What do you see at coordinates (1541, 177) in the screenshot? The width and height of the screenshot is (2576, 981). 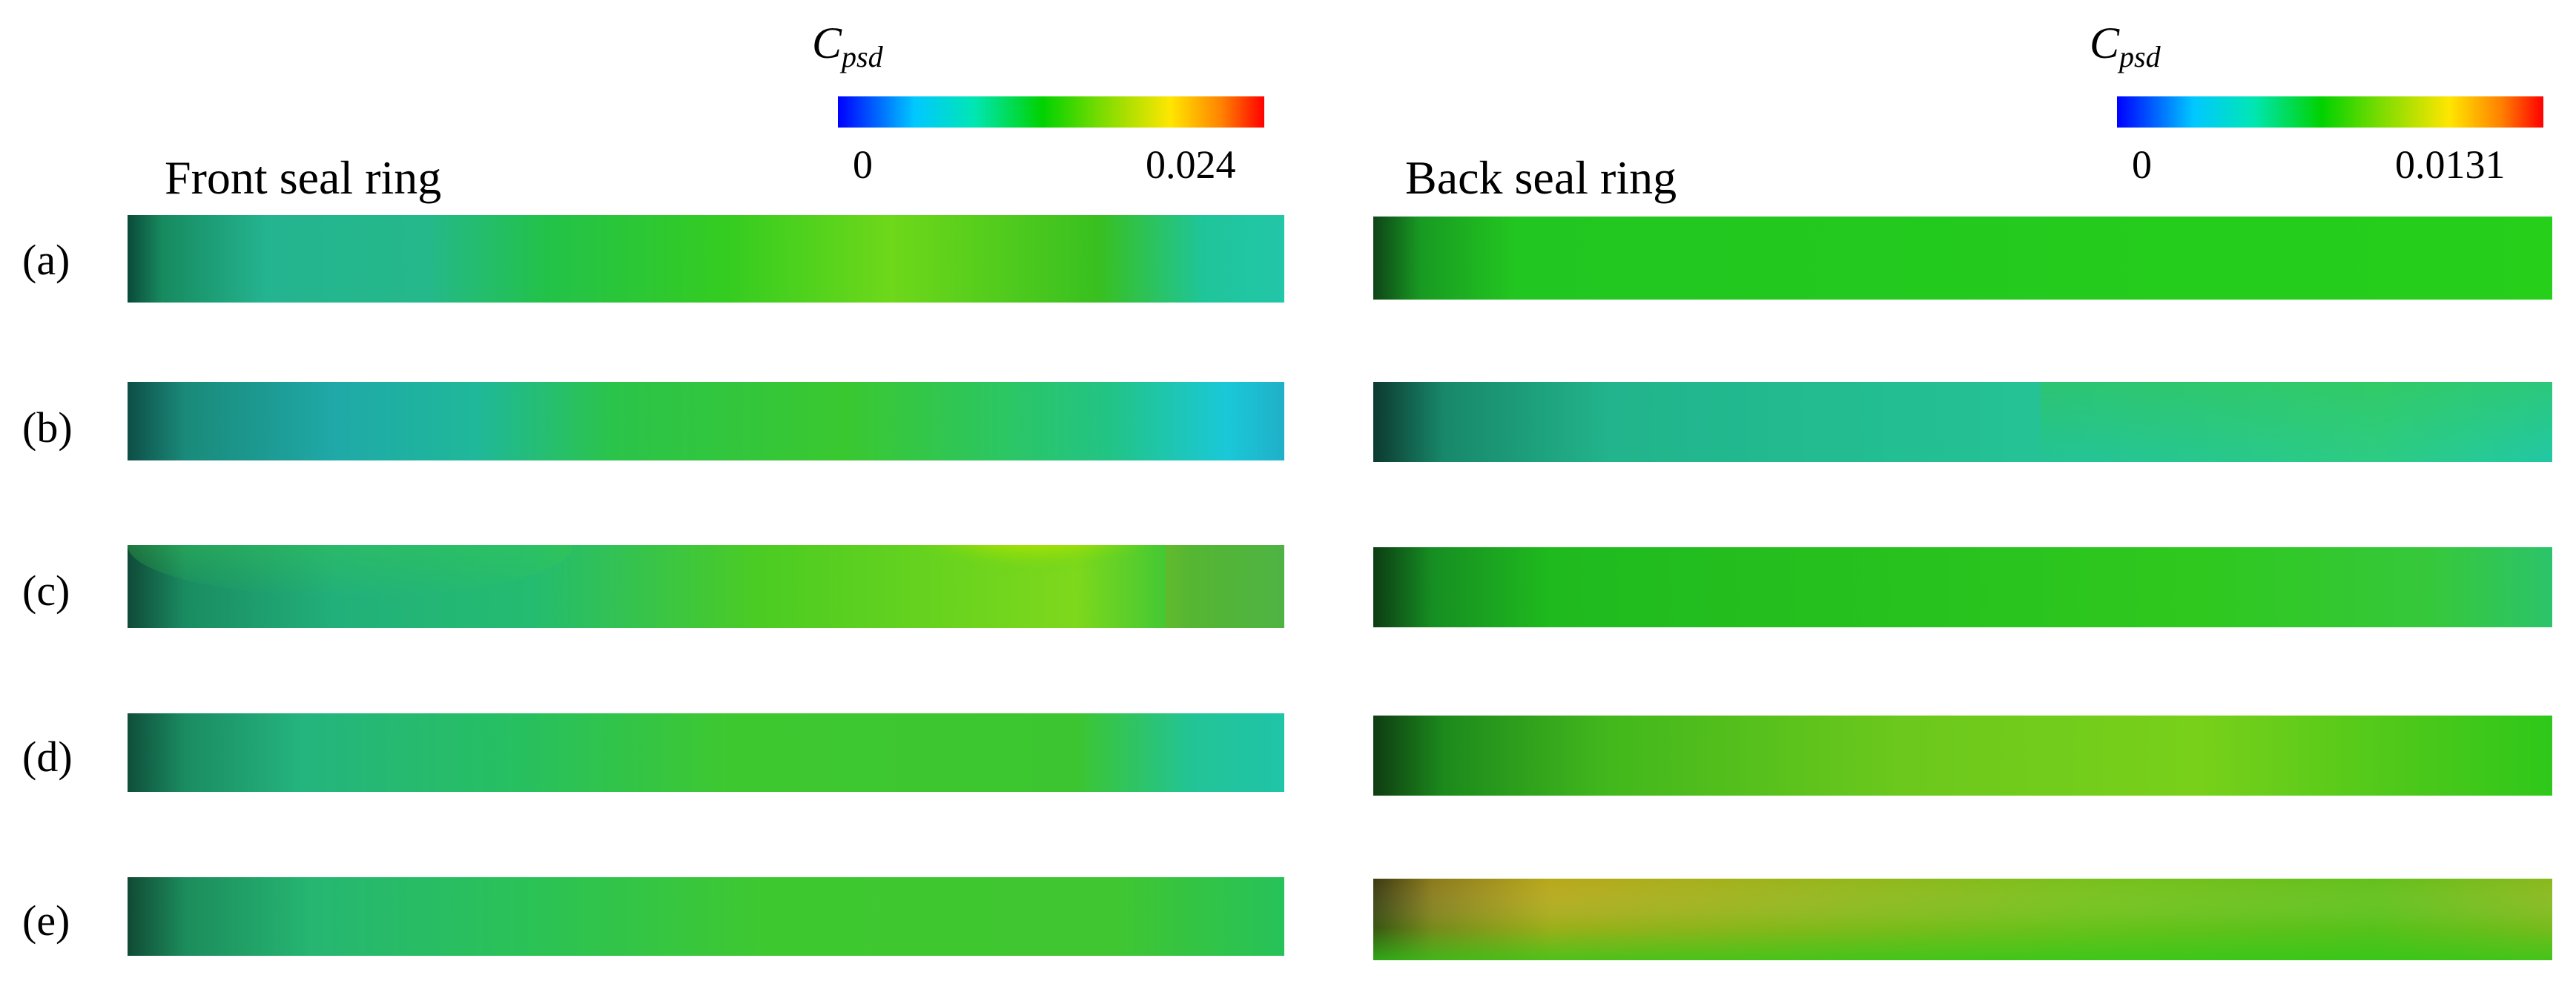 I see `back-seal-ring-title: Back seal ring` at bounding box center [1541, 177].